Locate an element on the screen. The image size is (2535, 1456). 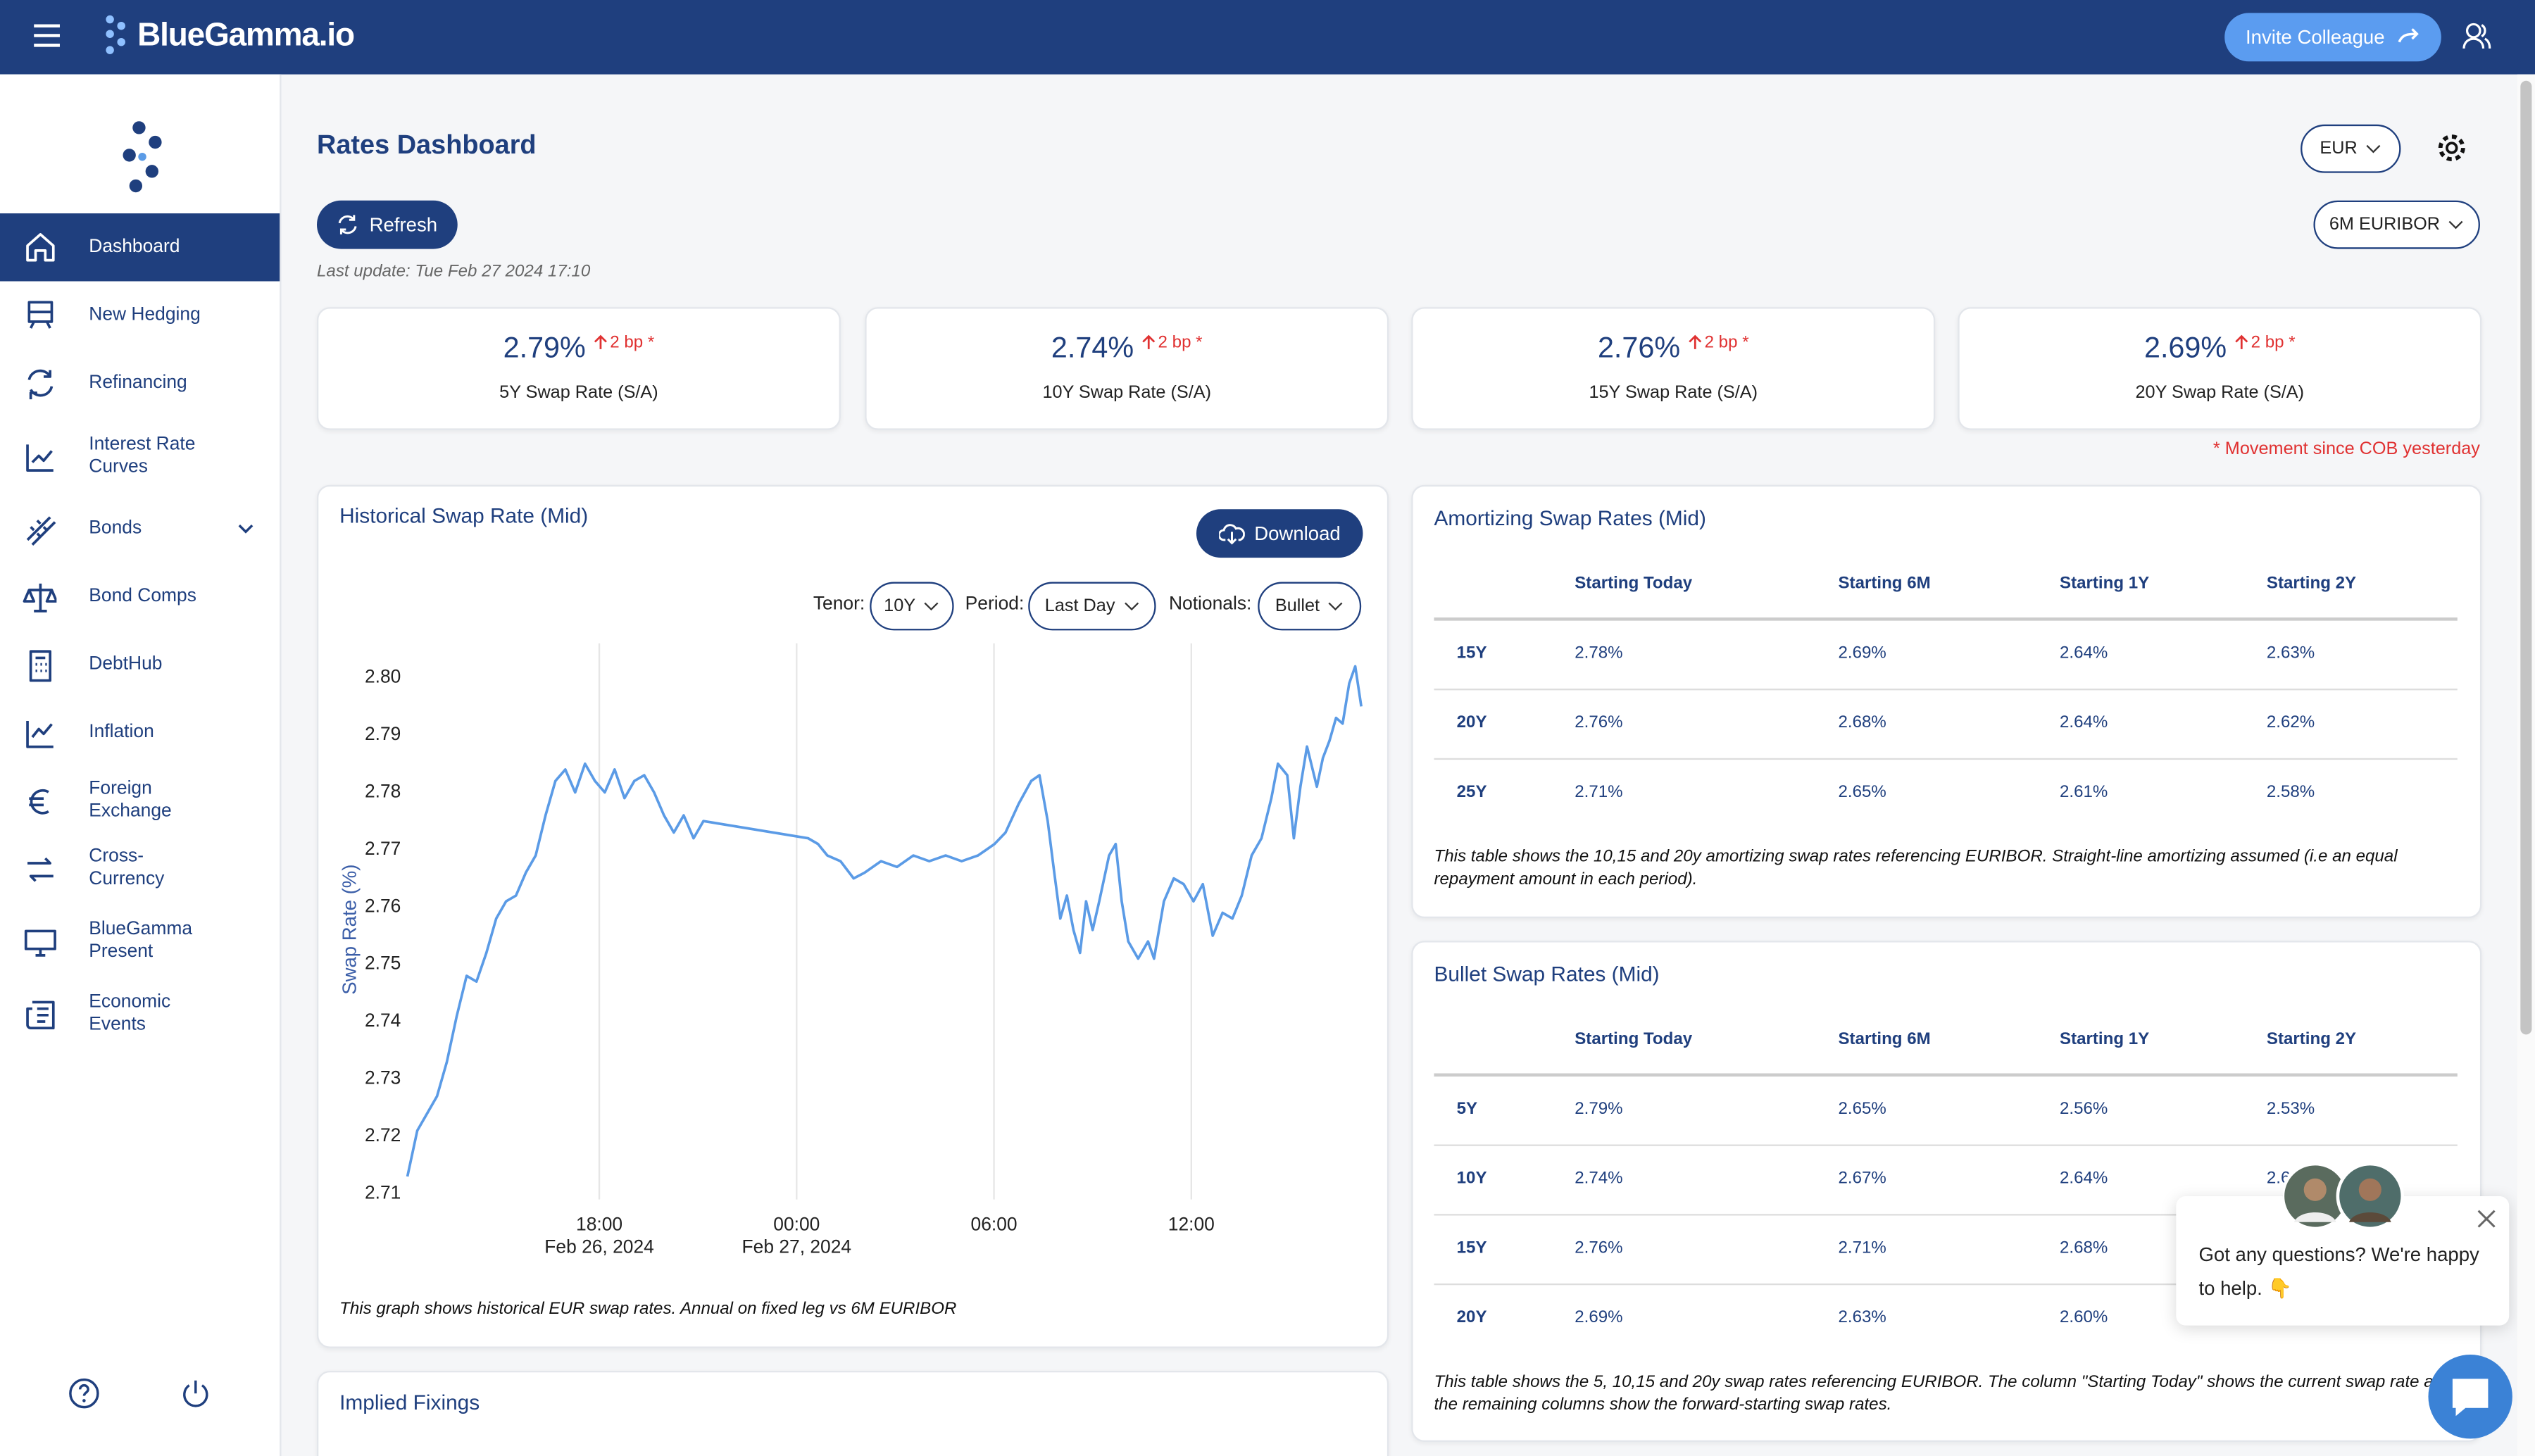
chat-launcher is located at coordinates (2470, 1397).